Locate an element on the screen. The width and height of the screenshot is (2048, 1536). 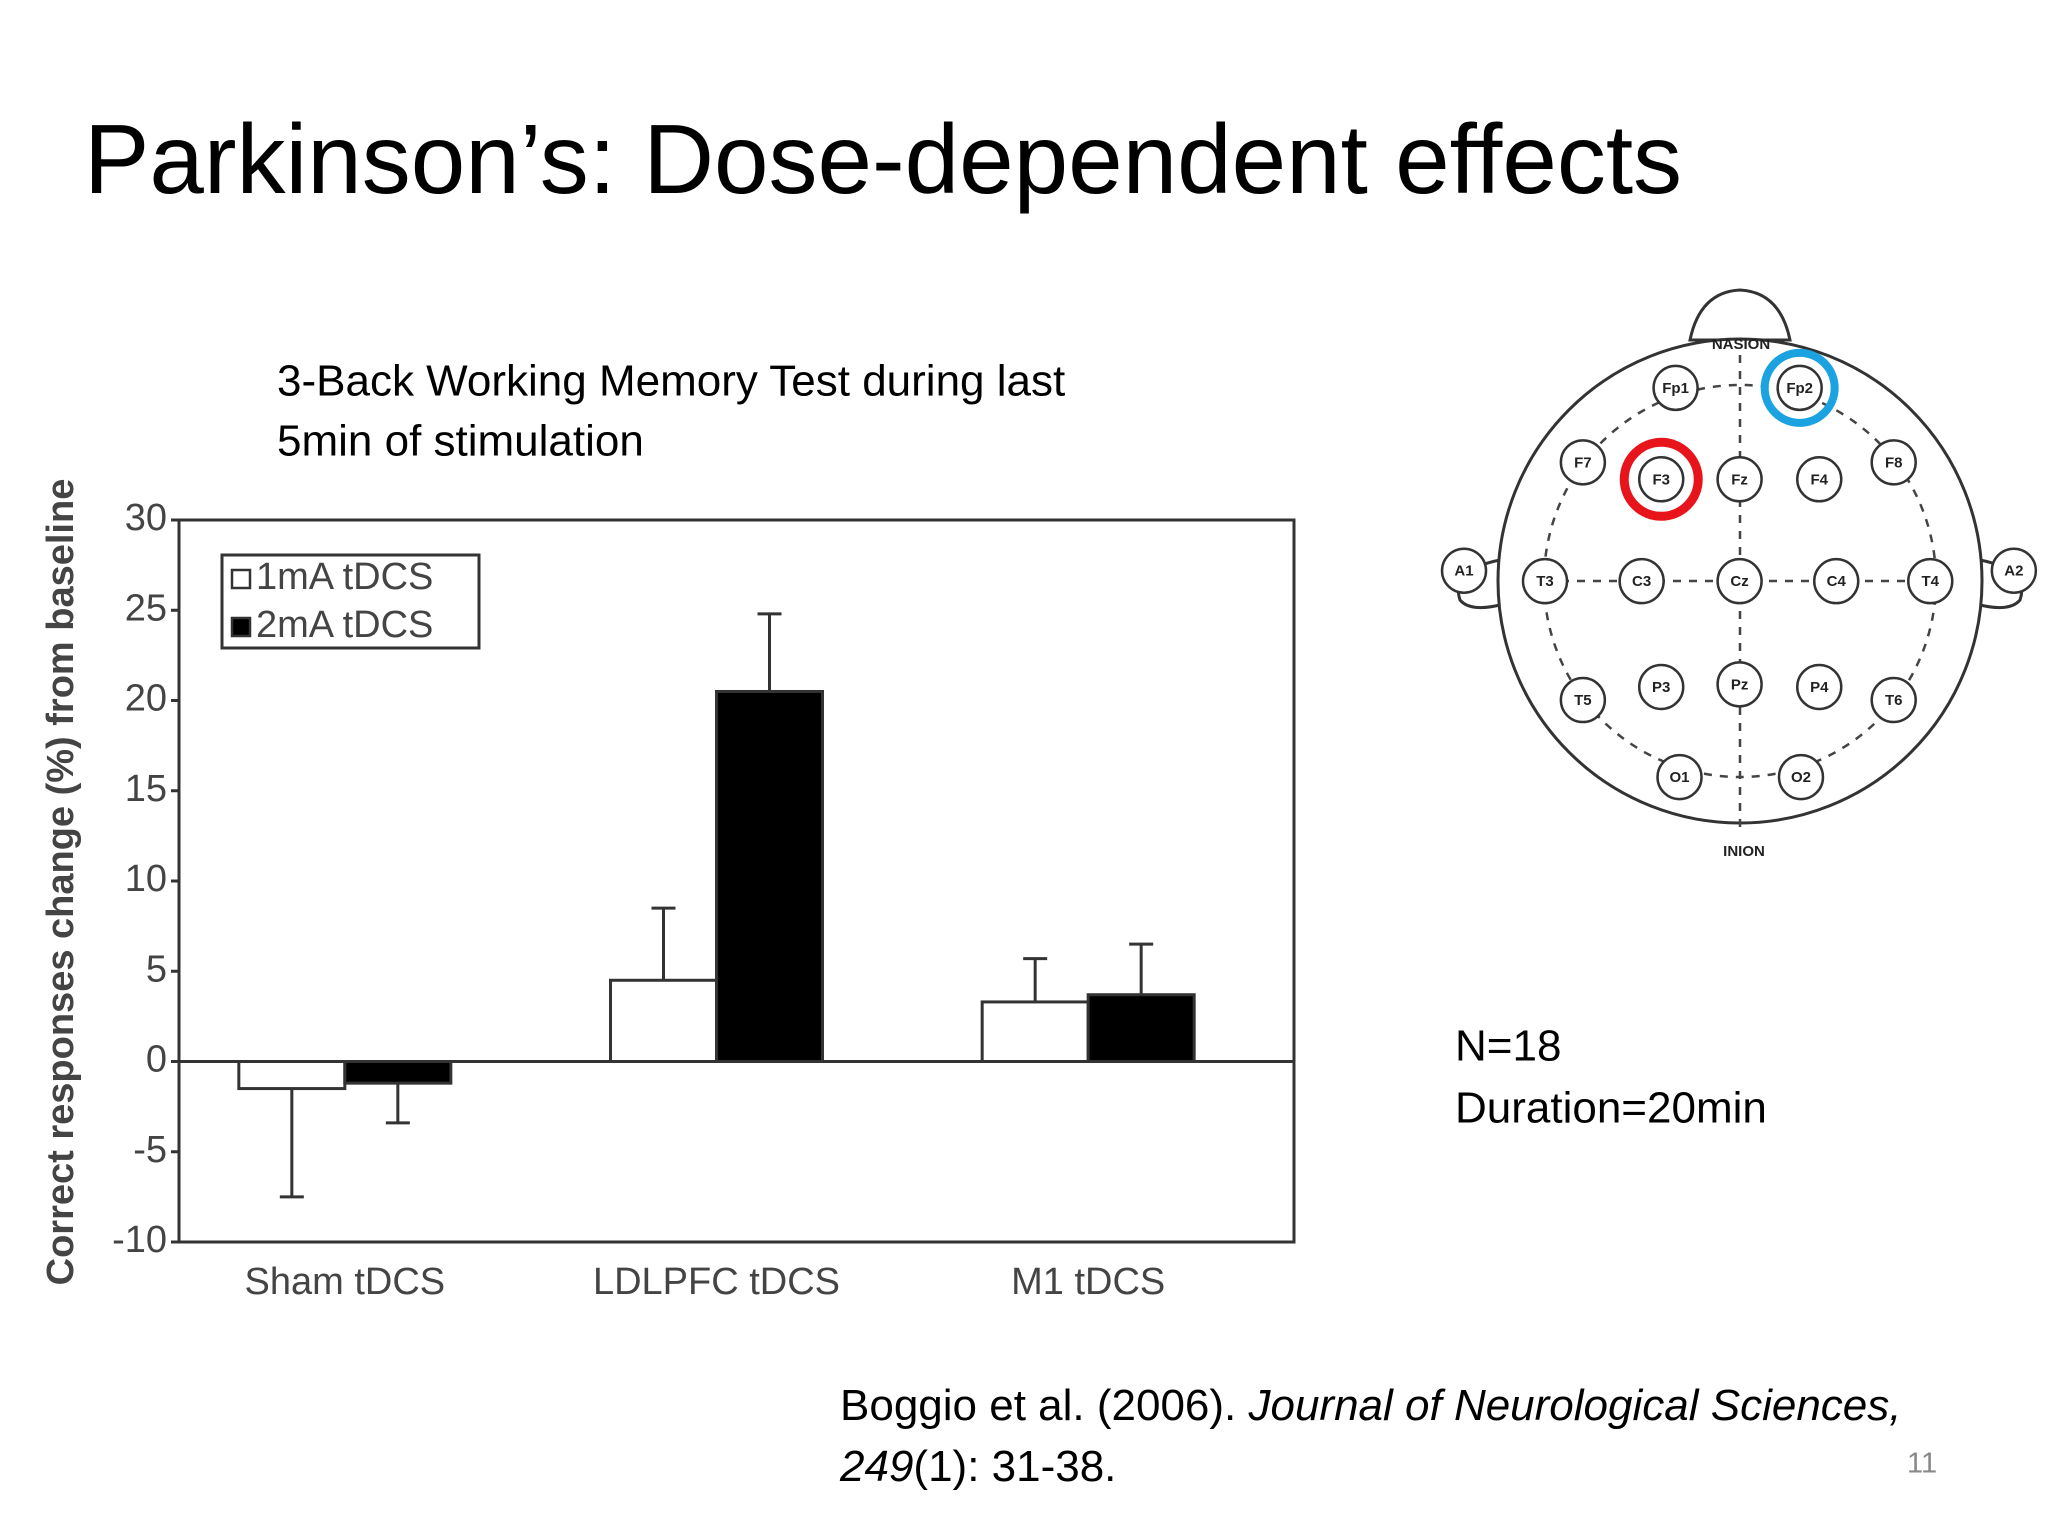
y-tick-label: 5 is located at coordinates (156, 969).